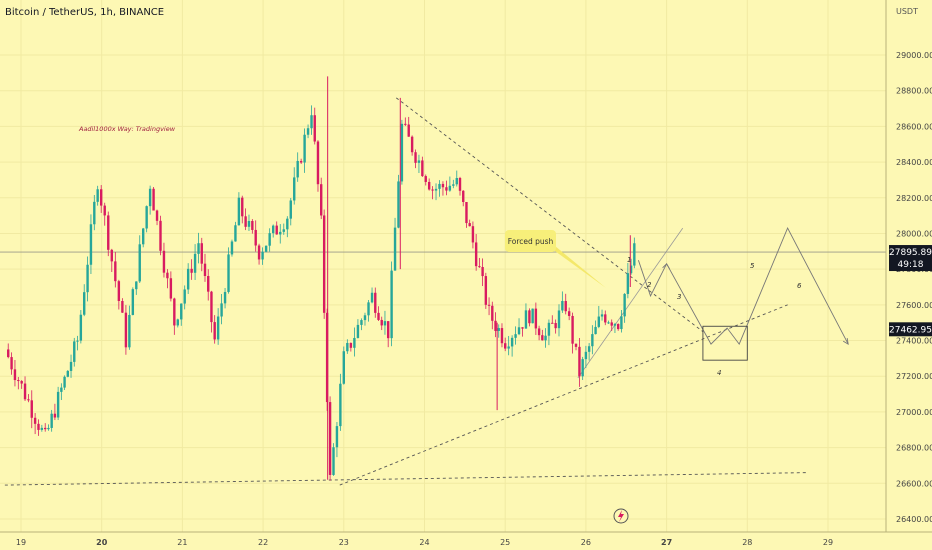  Describe the element at coordinates (424, 542) in the screenshot. I see `time-axis: 19 20 21 22 23 24 25 26 27 28 29` at that location.